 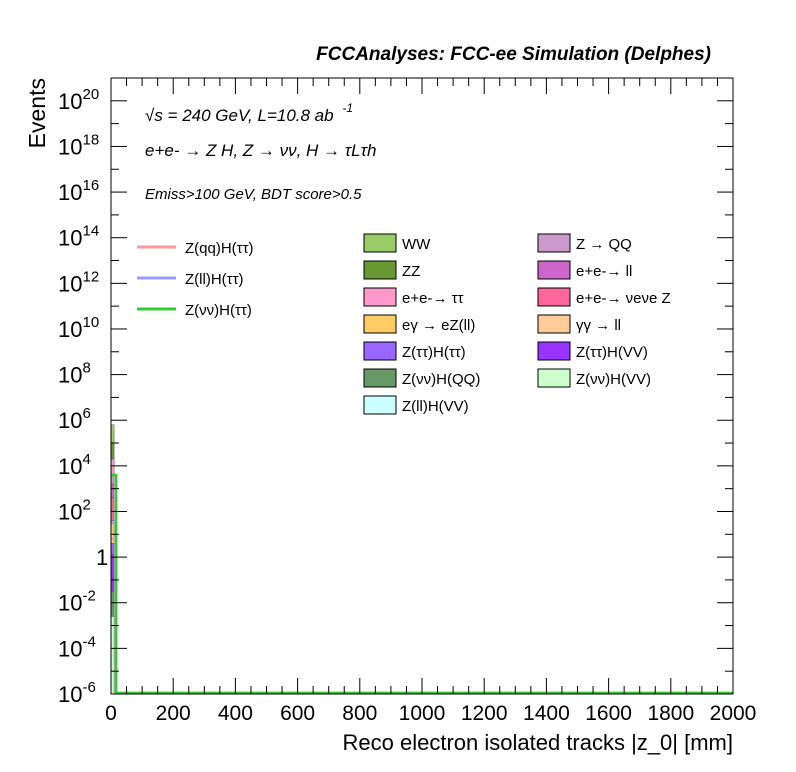 What do you see at coordinates (422, 713) in the screenshot?
I see `x-tick-label: 1000` at bounding box center [422, 713].